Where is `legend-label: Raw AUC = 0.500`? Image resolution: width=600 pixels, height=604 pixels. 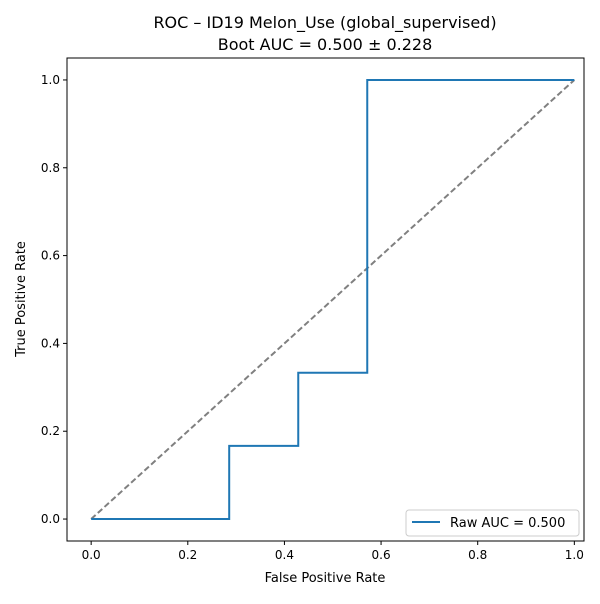 legend-label: Raw AUC = 0.500 is located at coordinates (507, 523).